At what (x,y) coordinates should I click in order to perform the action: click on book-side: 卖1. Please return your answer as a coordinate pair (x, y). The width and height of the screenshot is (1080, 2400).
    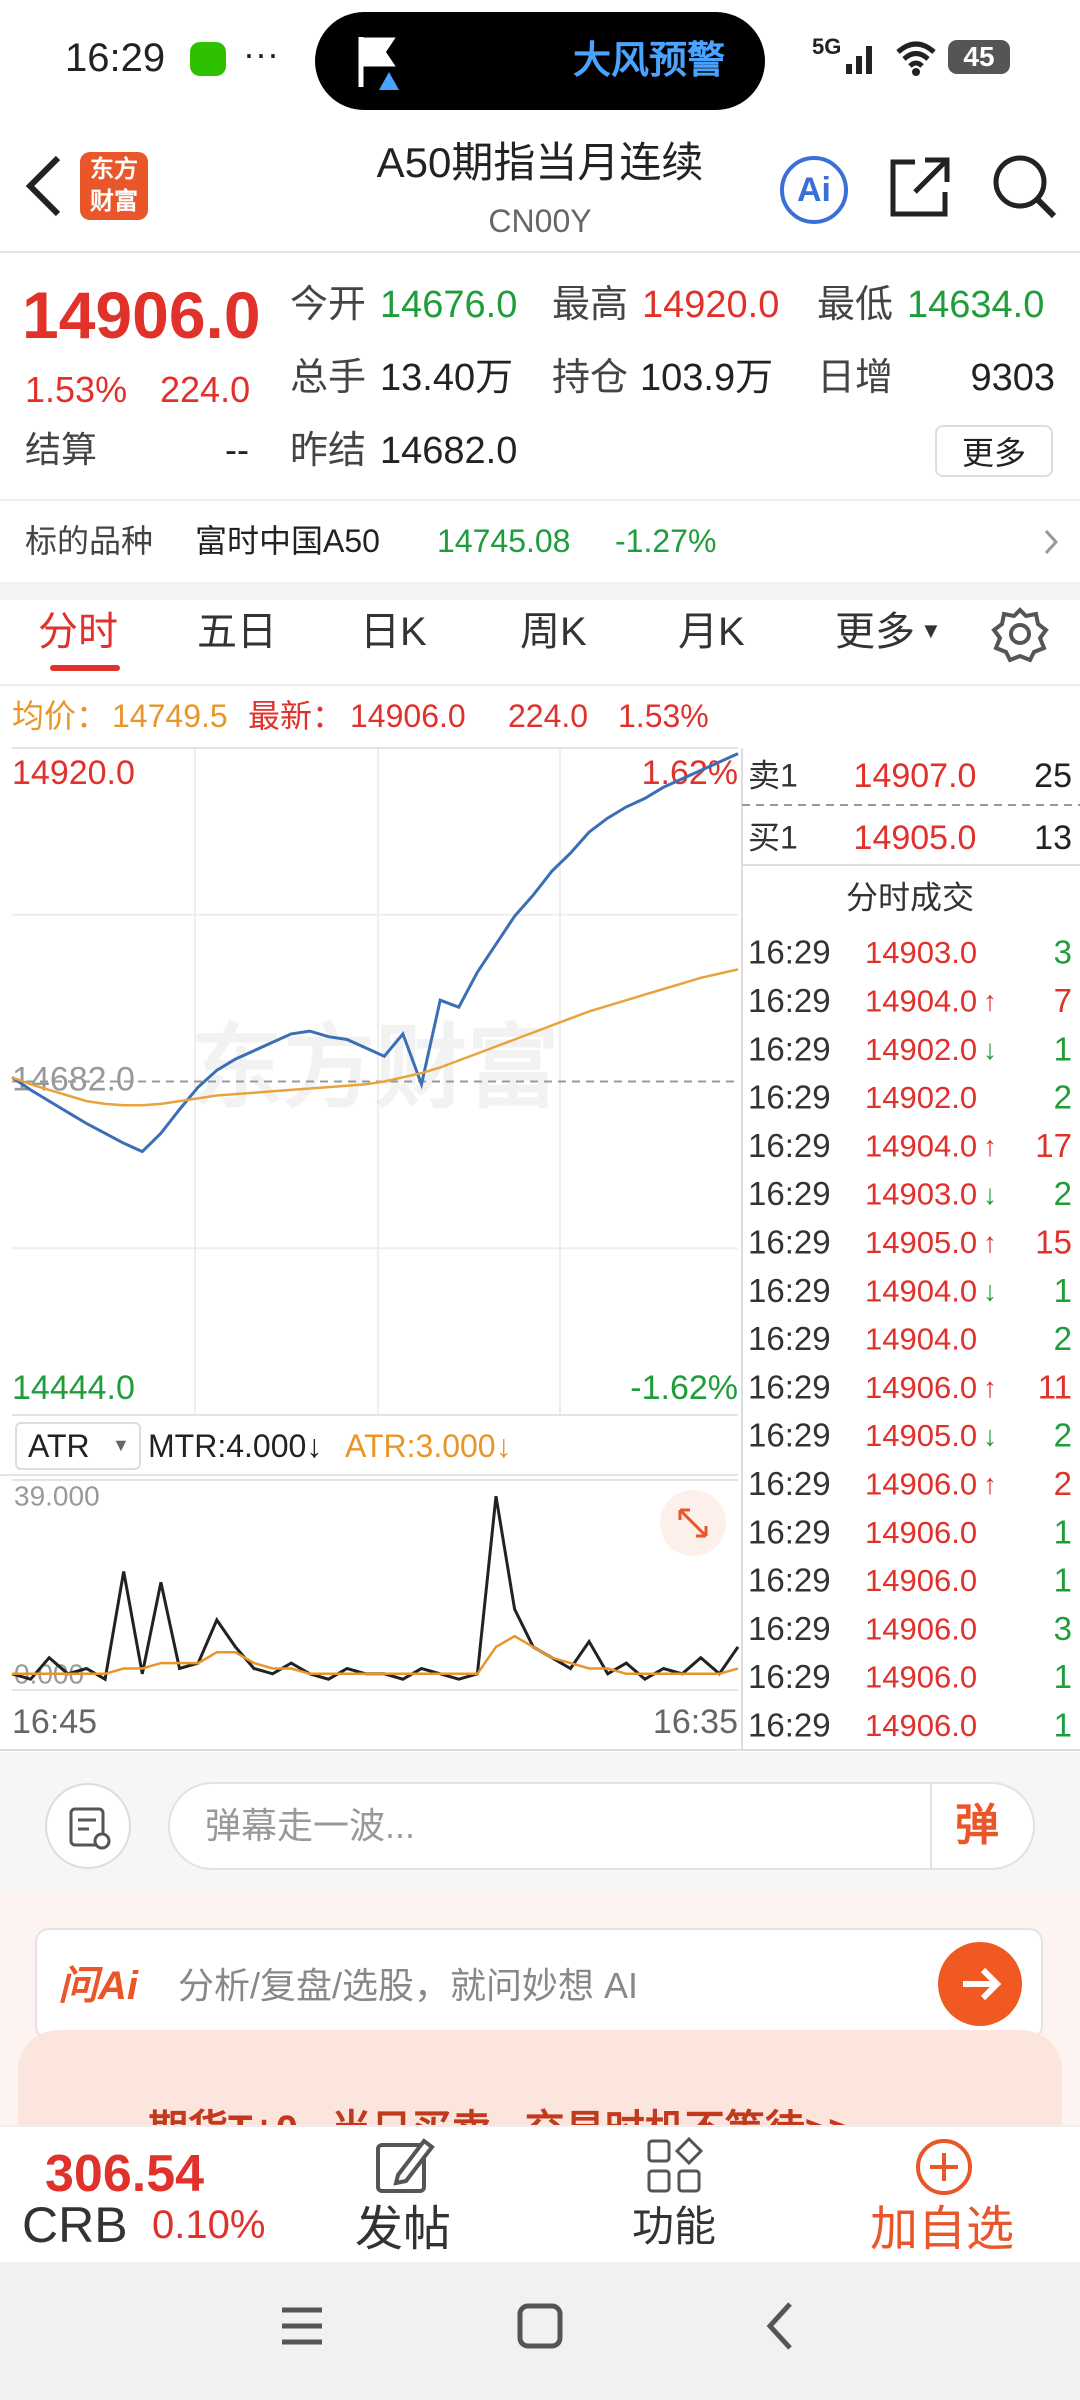
    Looking at the image, I should click on (773, 775).